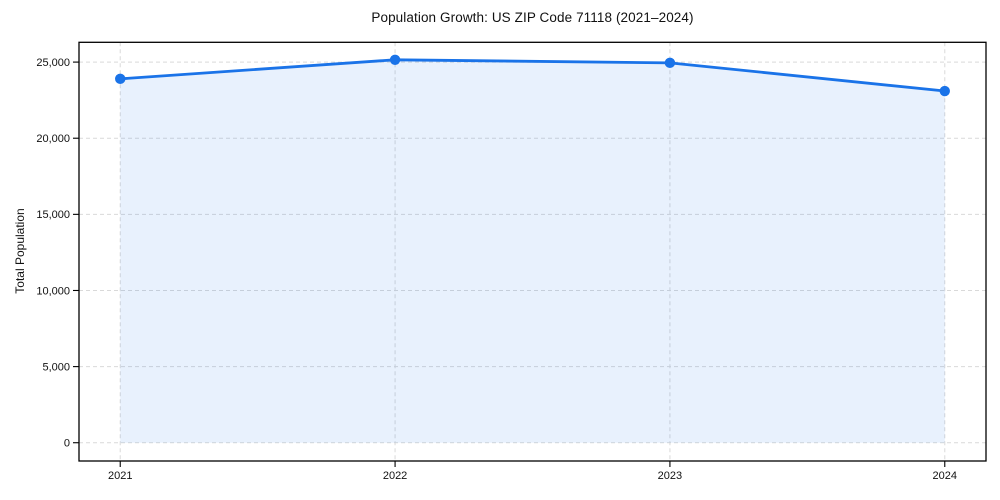 This screenshot has height=500, width=1000. What do you see at coordinates (945, 476) in the screenshot?
I see `x-tick-label: 2024` at bounding box center [945, 476].